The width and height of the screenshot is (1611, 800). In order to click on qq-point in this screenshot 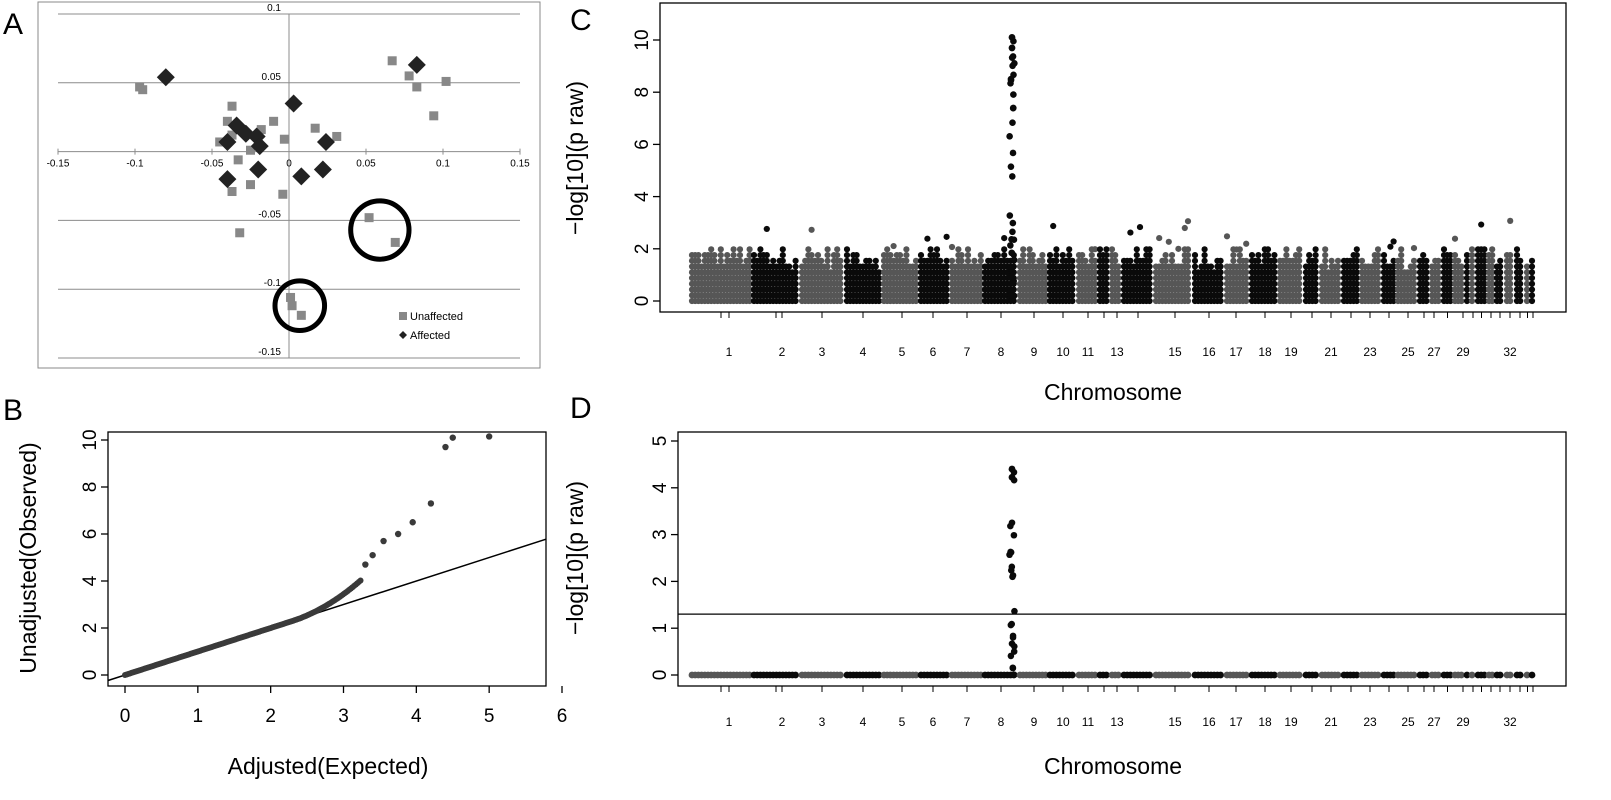, I will do `click(360, 580)`.